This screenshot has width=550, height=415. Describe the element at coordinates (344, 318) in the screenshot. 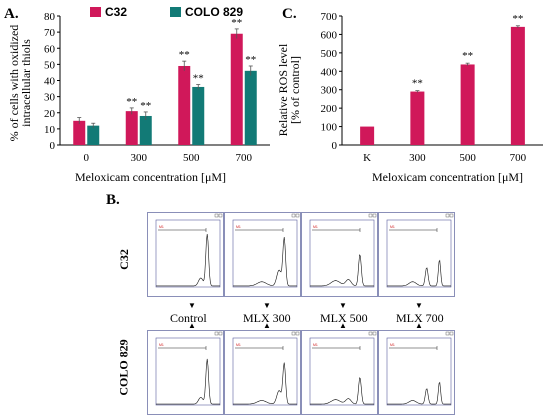

I see `condition-label-mlx500: MLX 500` at that location.